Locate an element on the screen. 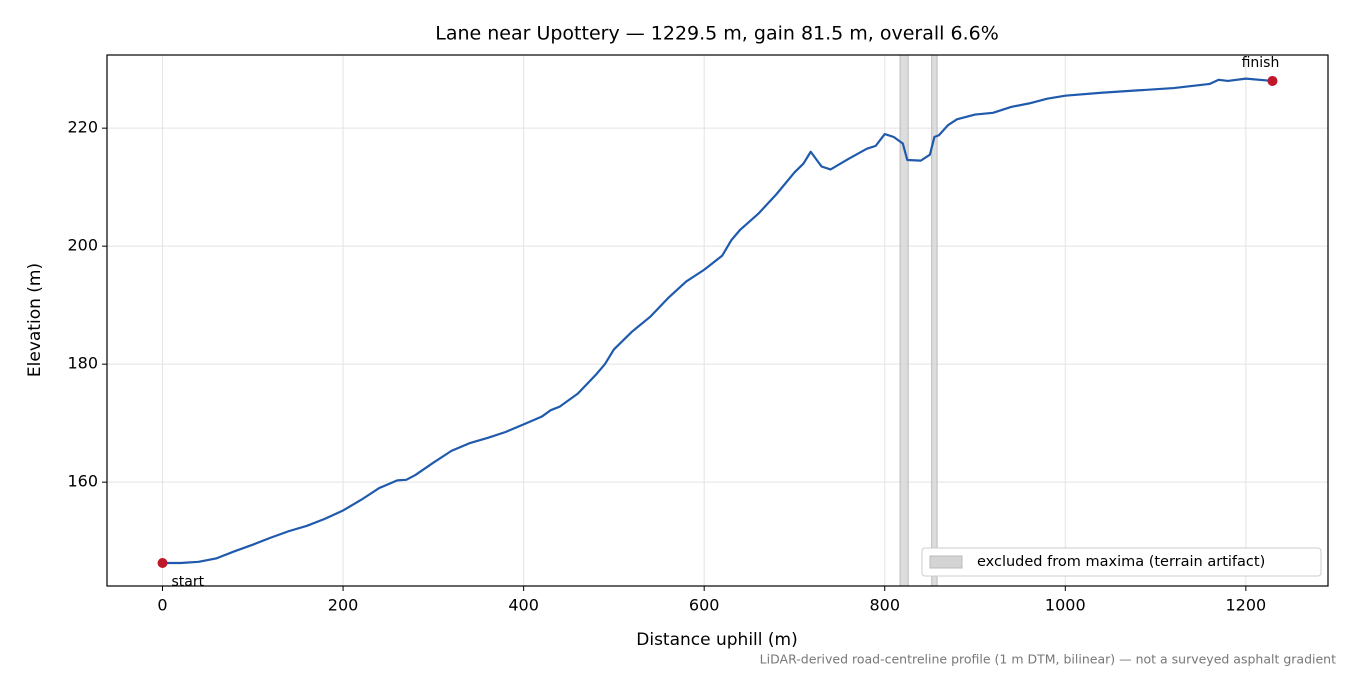 Image resolution: width=1350 pixels, height=675 pixels. endpoint-label: start is located at coordinates (188, 582).